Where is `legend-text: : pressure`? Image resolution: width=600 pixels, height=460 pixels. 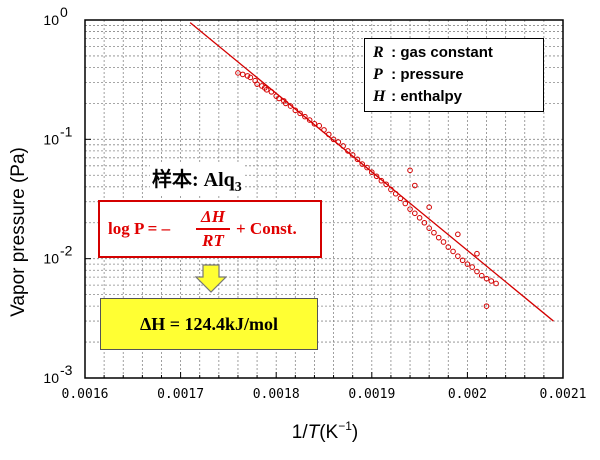 legend-text: : pressure is located at coordinates (427, 74).